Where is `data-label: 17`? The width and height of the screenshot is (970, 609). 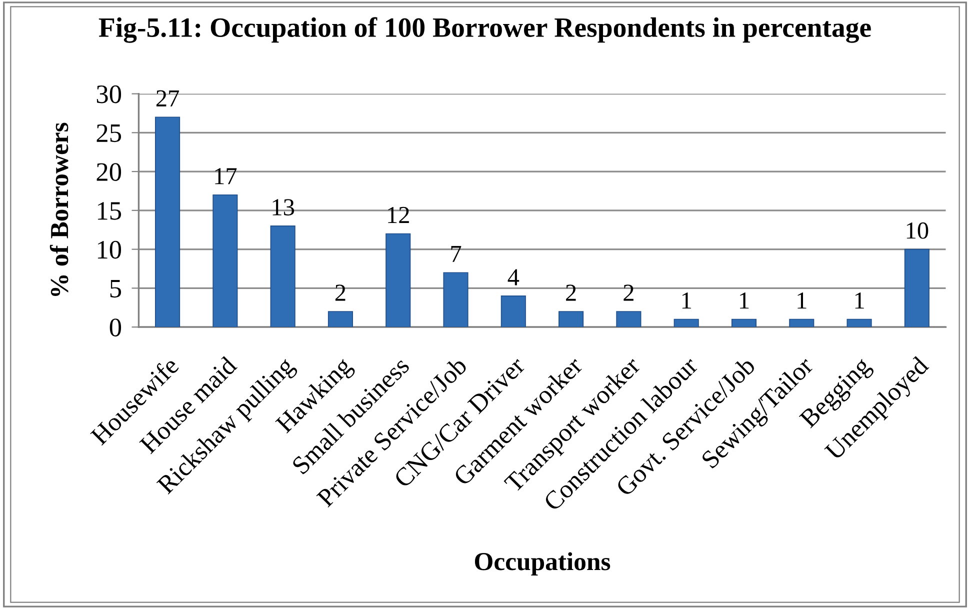 data-label: 17 is located at coordinates (226, 176).